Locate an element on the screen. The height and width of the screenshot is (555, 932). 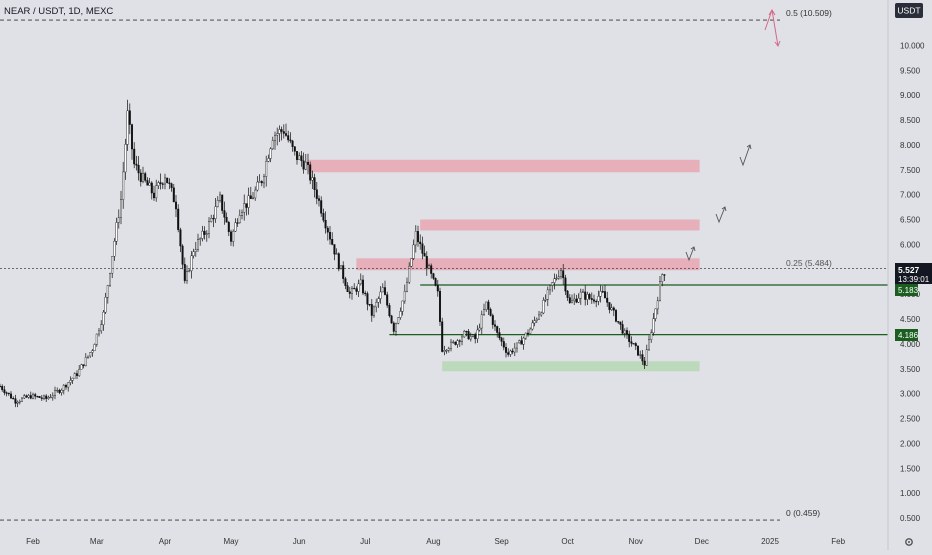
time-label: Feb is located at coordinates (838, 541).